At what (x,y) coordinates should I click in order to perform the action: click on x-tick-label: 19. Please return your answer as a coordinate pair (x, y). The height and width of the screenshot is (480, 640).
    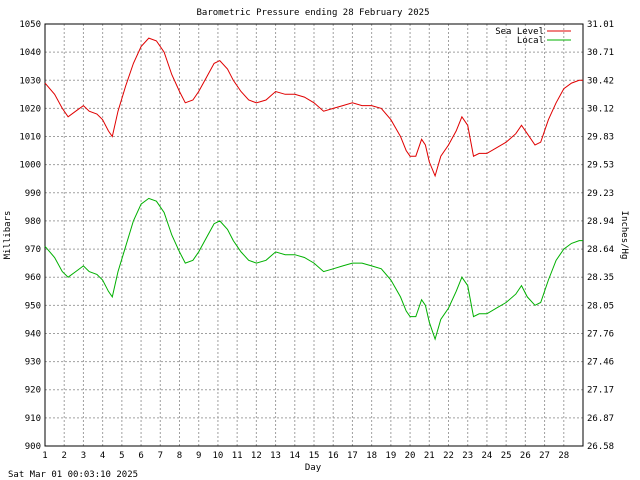
    Looking at the image, I should click on (390, 456).